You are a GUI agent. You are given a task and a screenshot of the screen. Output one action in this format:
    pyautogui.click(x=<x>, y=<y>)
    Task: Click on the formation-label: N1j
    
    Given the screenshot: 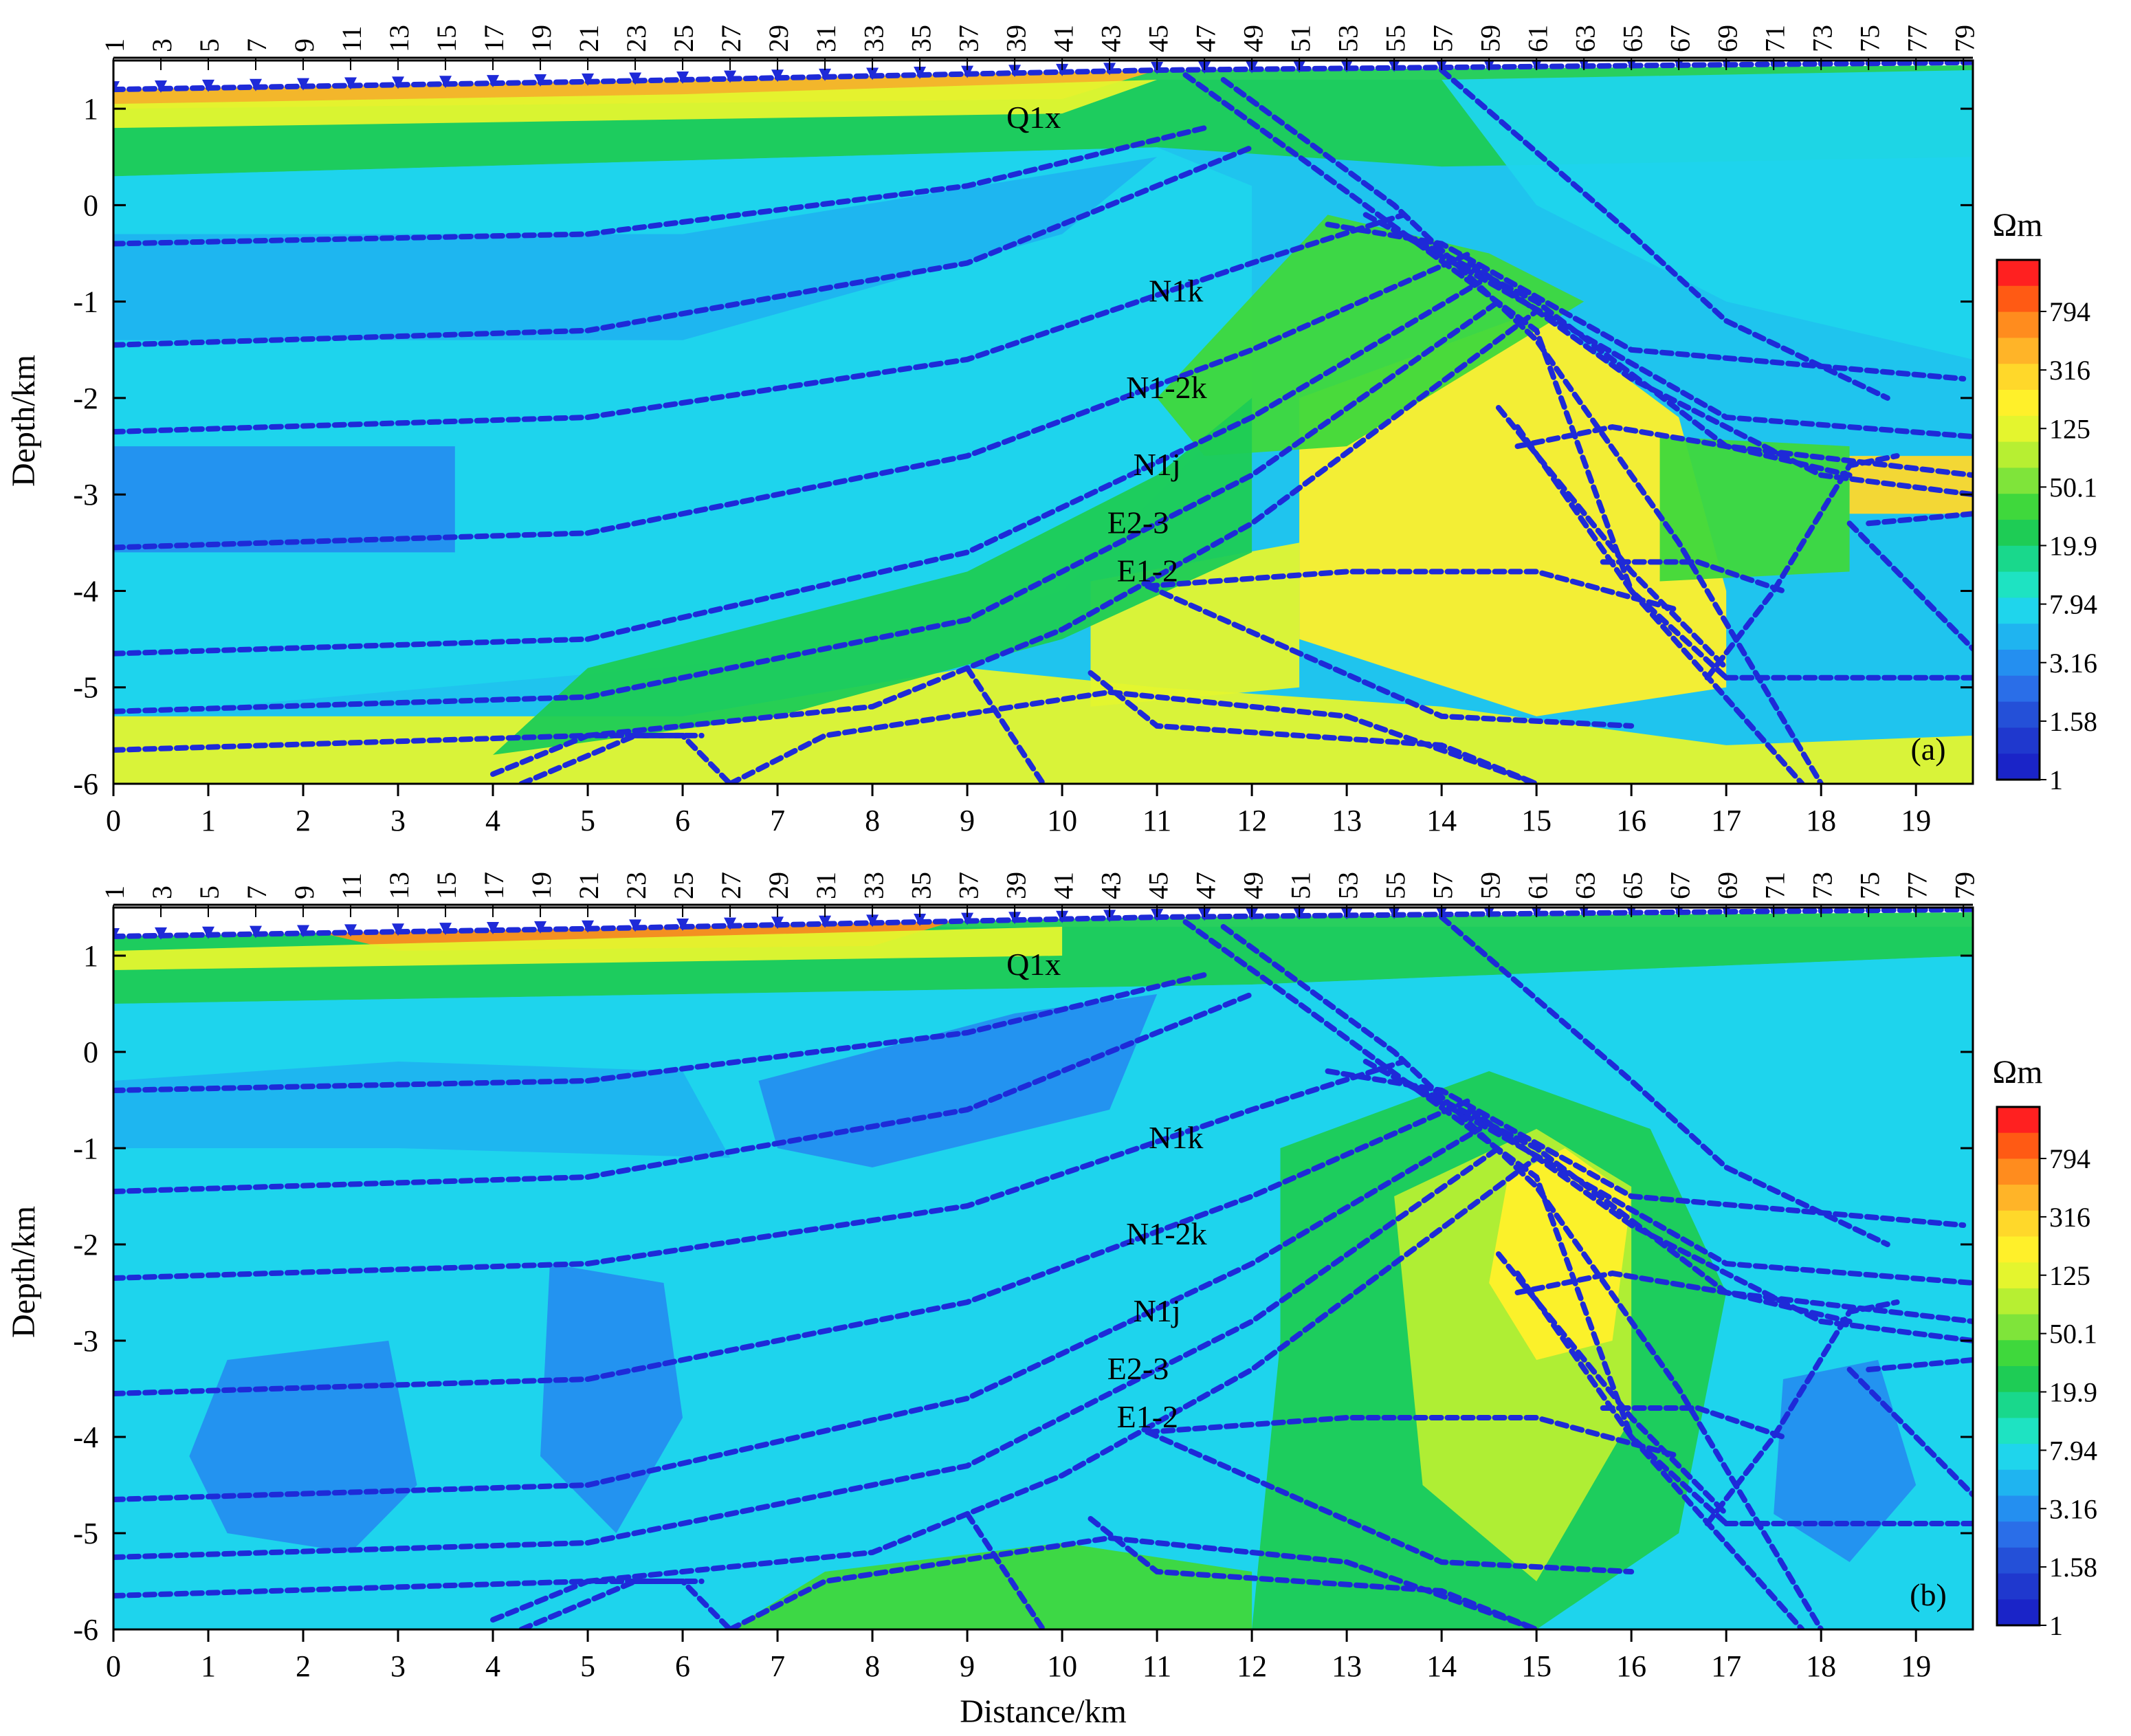 What is the action you would take?
    pyautogui.click(x=1157, y=464)
    